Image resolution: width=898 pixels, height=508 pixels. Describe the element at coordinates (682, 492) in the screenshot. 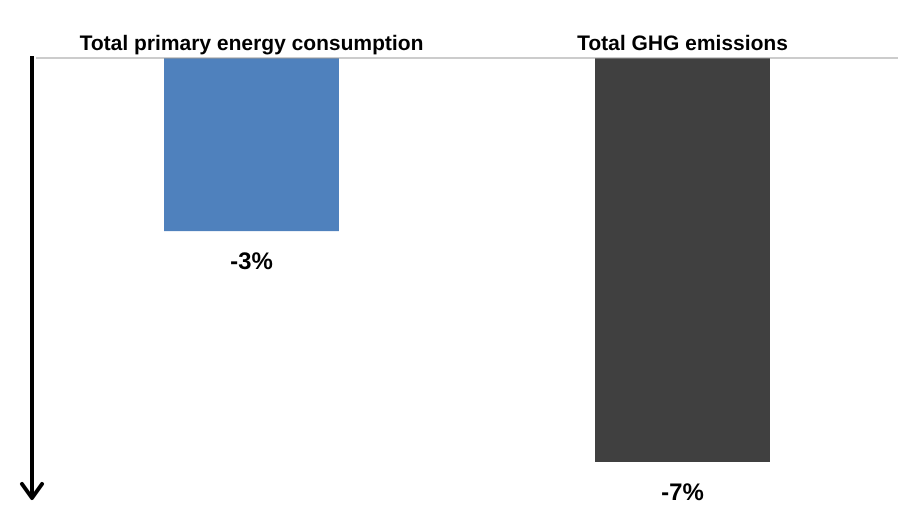

I see `data-label: -7%` at that location.